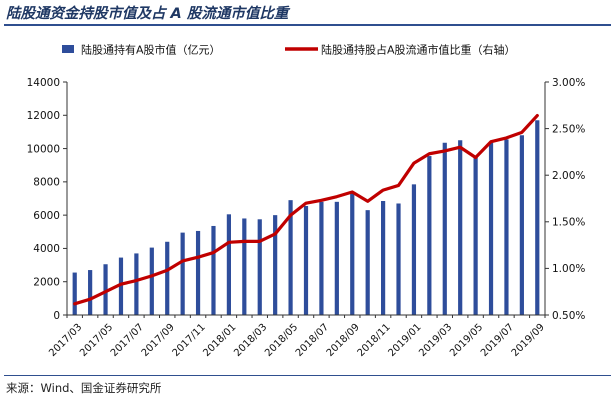  What do you see at coordinates (74, 293) in the screenshot?
I see `bar-2017/03` at bounding box center [74, 293].